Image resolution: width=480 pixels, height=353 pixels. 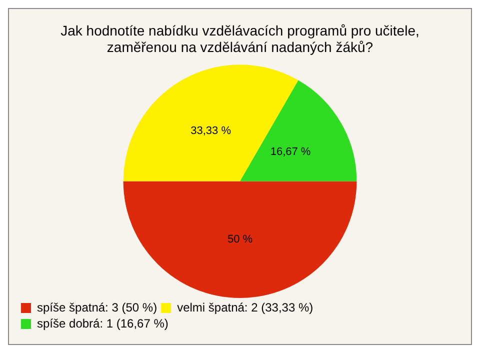 I want to click on data-label: 50 %, so click(x=240, y=240).